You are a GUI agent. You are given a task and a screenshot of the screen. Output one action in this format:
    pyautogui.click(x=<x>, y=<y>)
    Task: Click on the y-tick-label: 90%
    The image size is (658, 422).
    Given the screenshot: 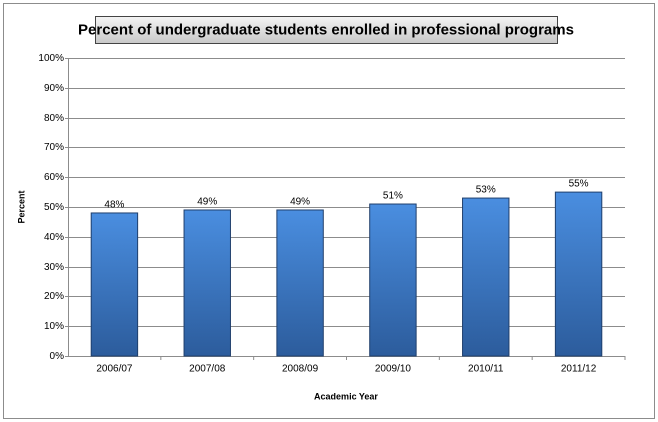 What is the action you would take?
    pyautogui.click(x=54, y=88)
    